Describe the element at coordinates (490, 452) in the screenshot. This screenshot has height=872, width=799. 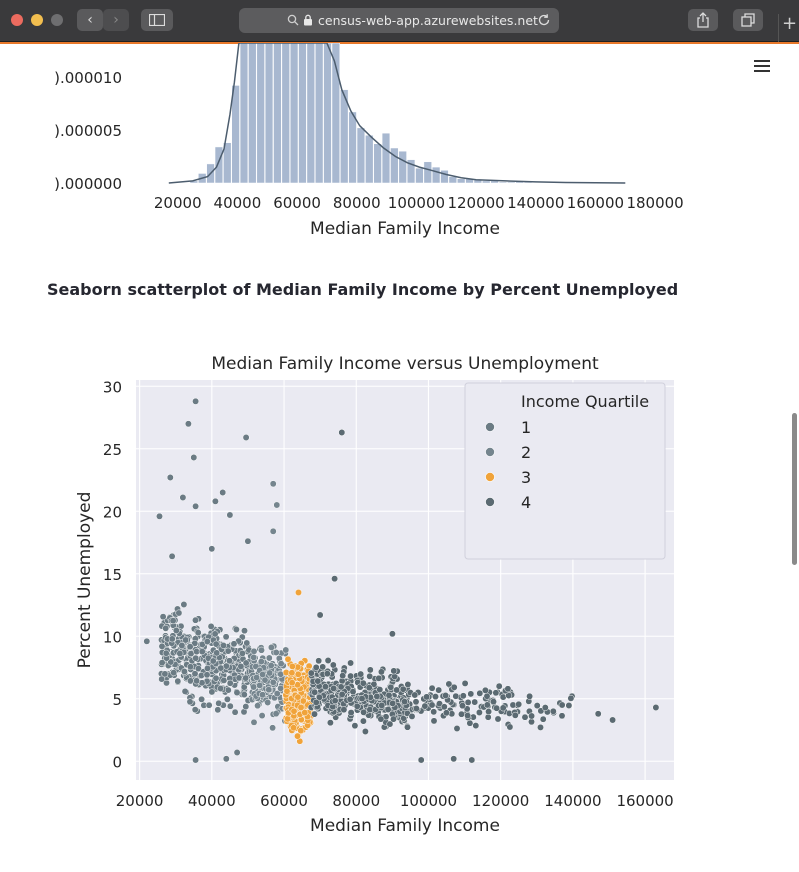
I see `legend-marker` at that location.